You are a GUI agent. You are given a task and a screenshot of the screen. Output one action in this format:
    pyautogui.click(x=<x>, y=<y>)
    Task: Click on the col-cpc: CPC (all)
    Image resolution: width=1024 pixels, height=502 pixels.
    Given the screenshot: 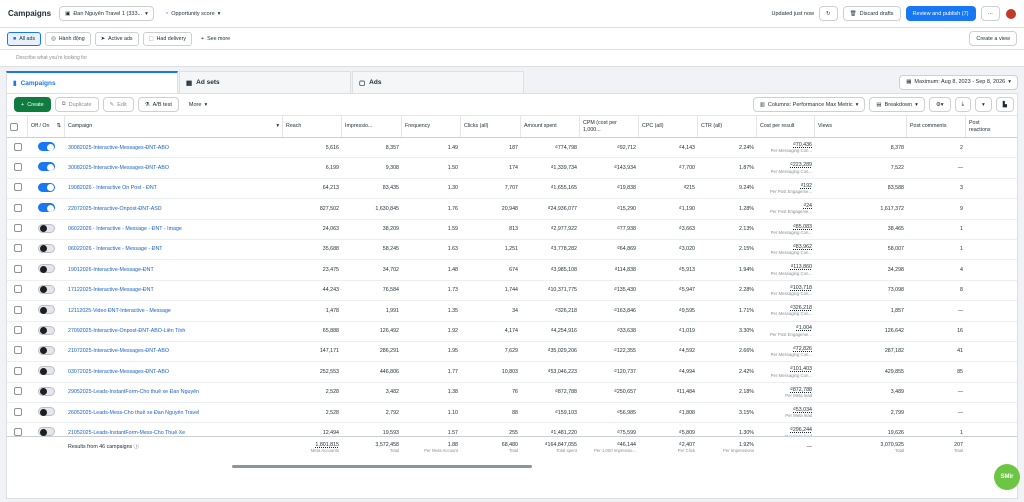 What is the action you would take?
    pyautogui.click(x=668, y=126)
    